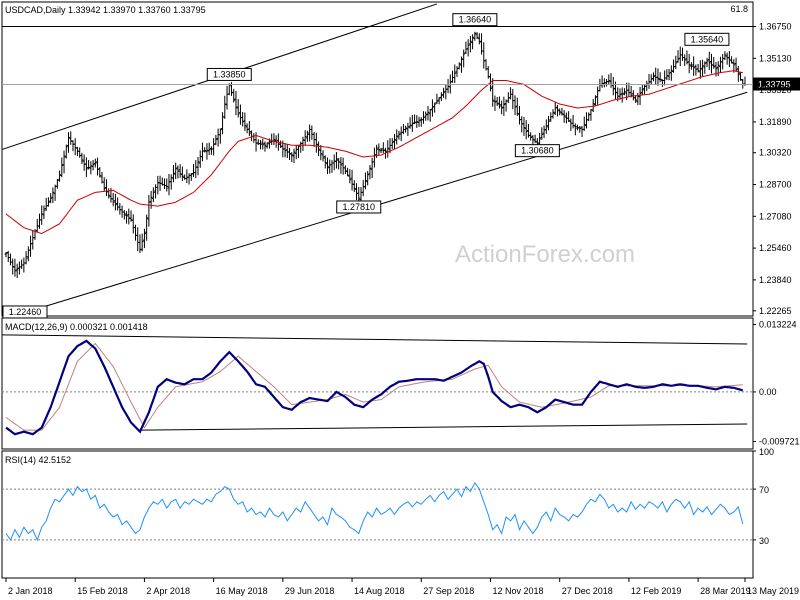  Describe the element at coordinates (775, 58) in the screenshot. I see `price-axis-label: 1.35130` at that location.